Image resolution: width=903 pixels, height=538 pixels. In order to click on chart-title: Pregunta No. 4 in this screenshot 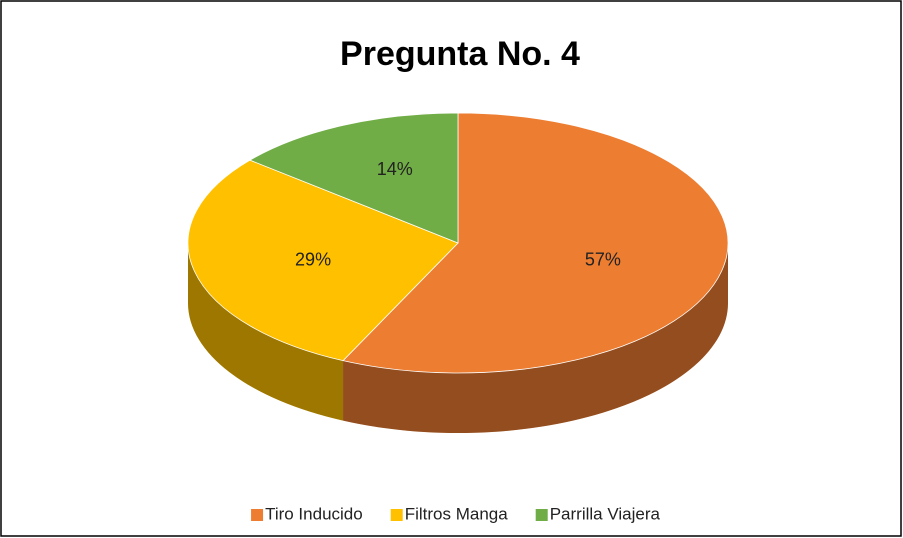, I will do `click(460, 54)`.